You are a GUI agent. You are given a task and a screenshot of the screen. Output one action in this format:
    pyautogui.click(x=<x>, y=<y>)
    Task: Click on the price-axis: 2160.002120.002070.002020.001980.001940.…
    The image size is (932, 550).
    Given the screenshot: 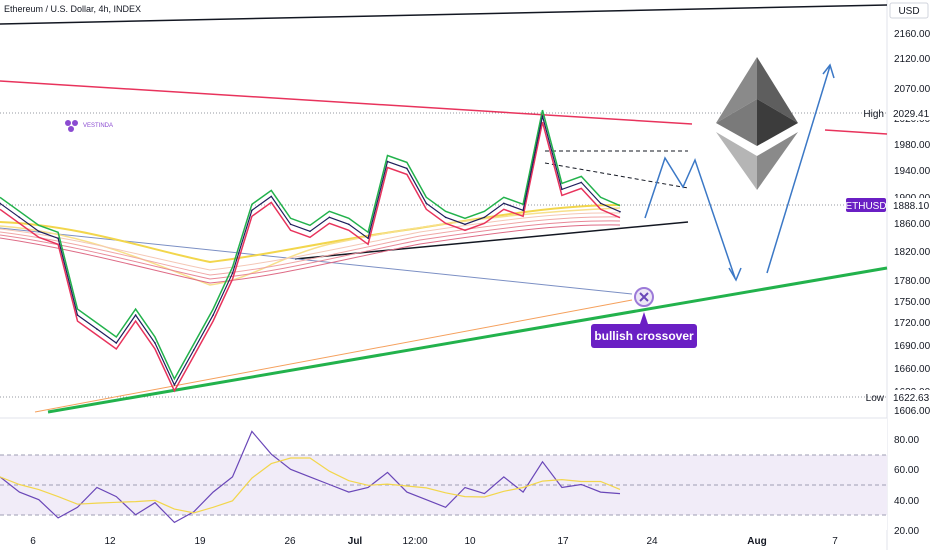 What is the action you would take?
    pyautogui.click(x=912, y=223)
    